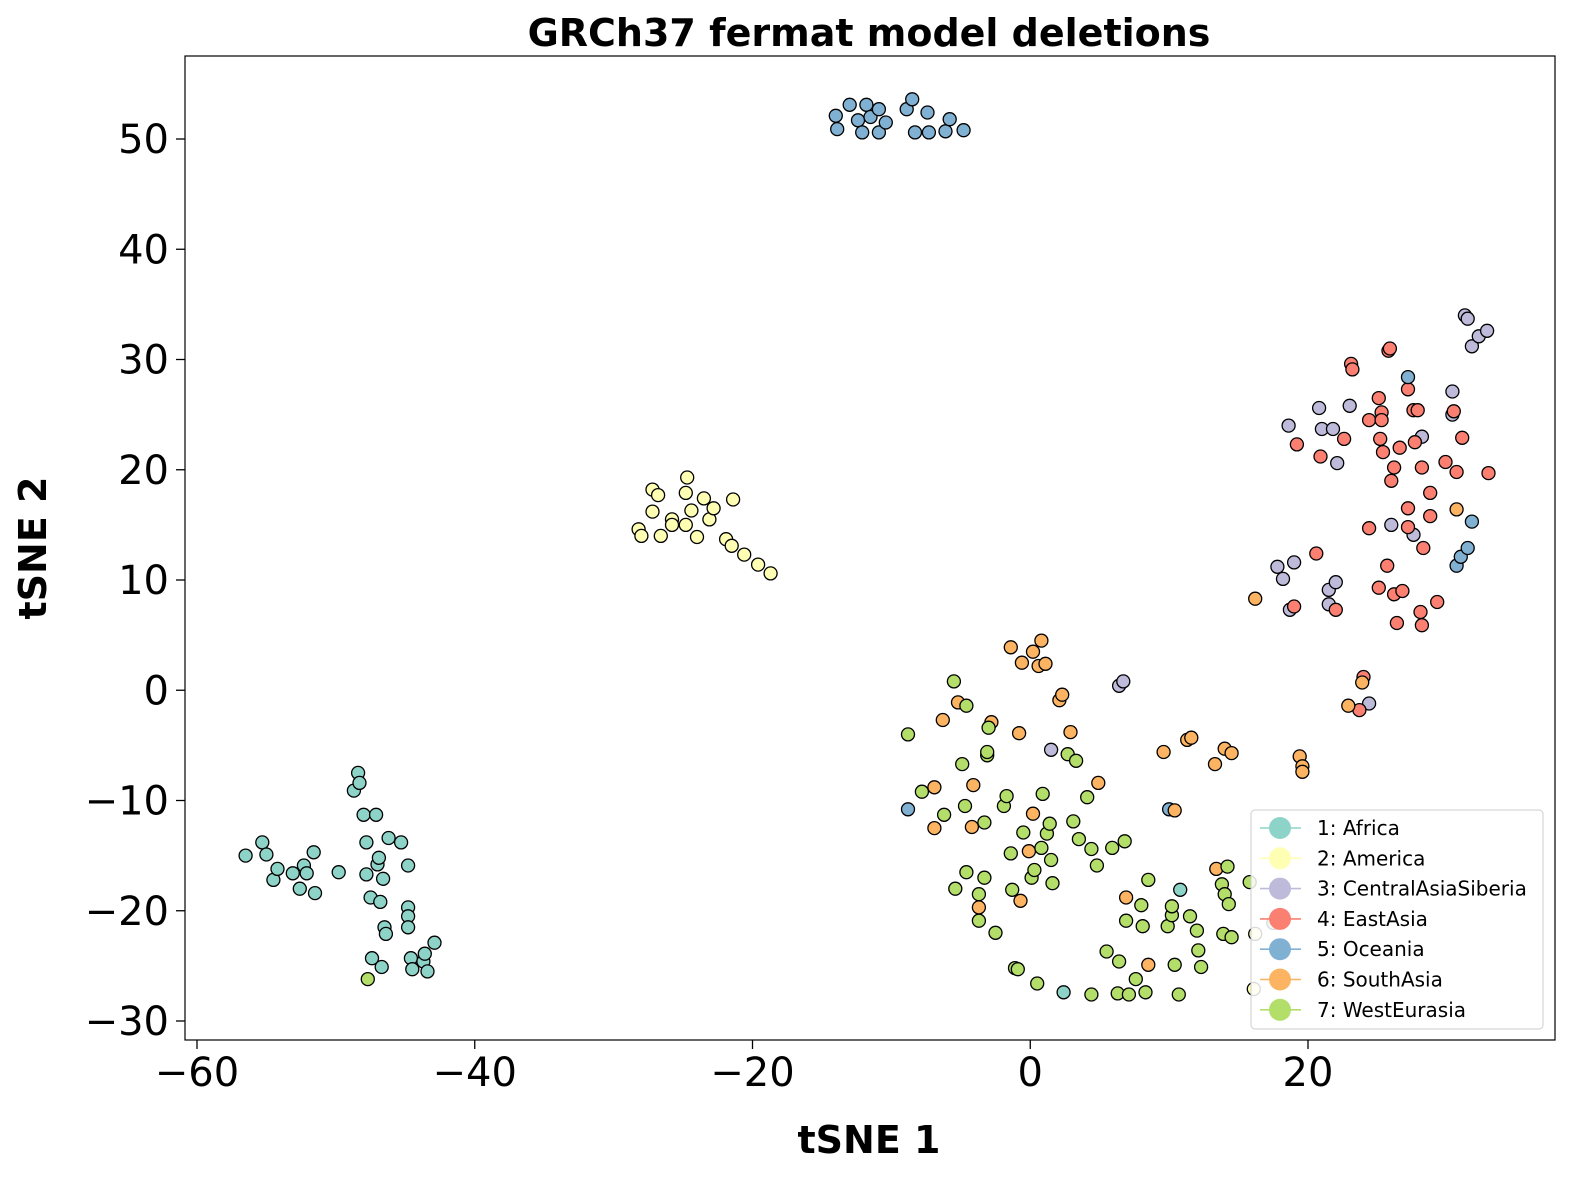  What do you see at coordinates (197, 1073) in the screenshot?
I see `x-tick-label: −60` at bounding box center [197, 1073].